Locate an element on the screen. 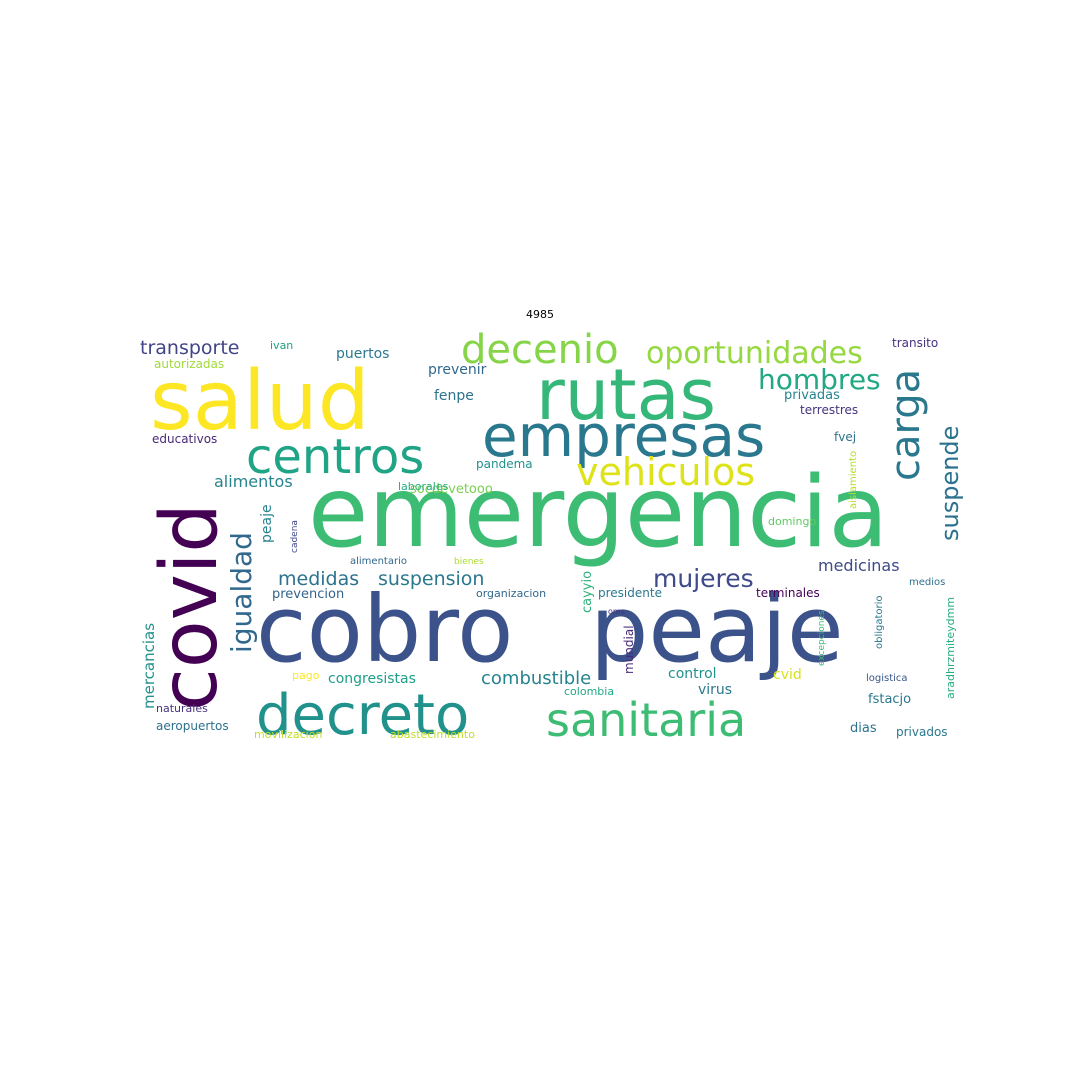  word-virus: virus is located at coordinates (715, 690).